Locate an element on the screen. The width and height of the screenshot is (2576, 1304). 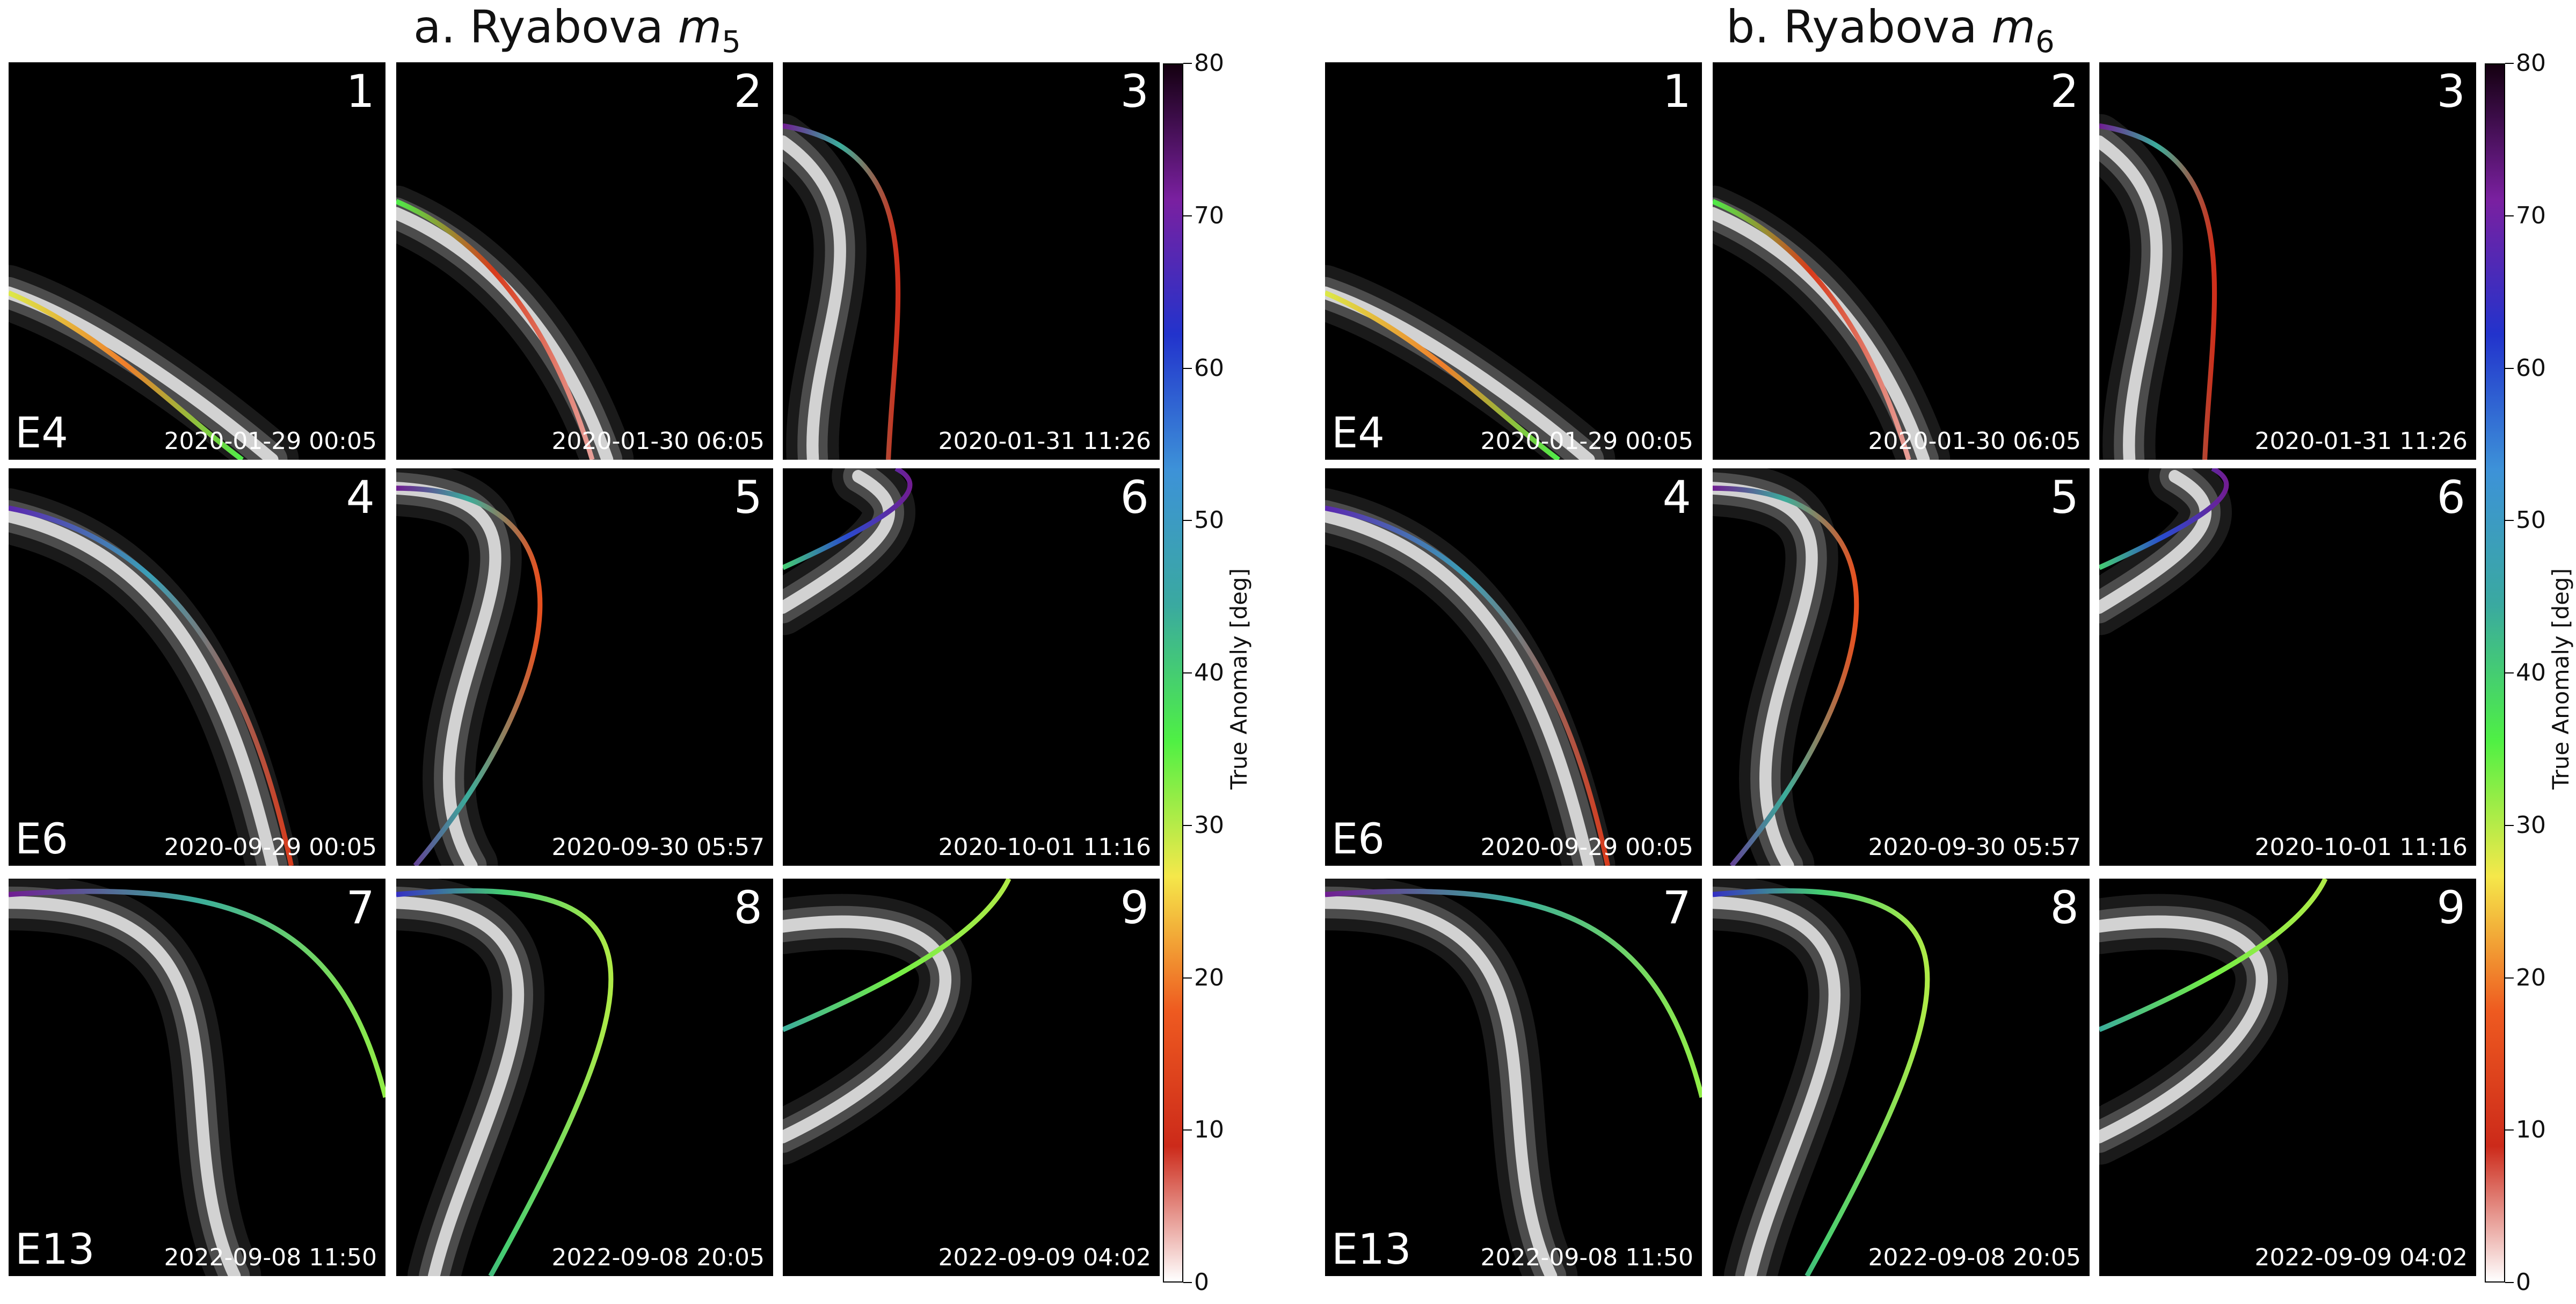
timestamp-label: 2020-09-29 00:05 is located at coordinates (270, 847).